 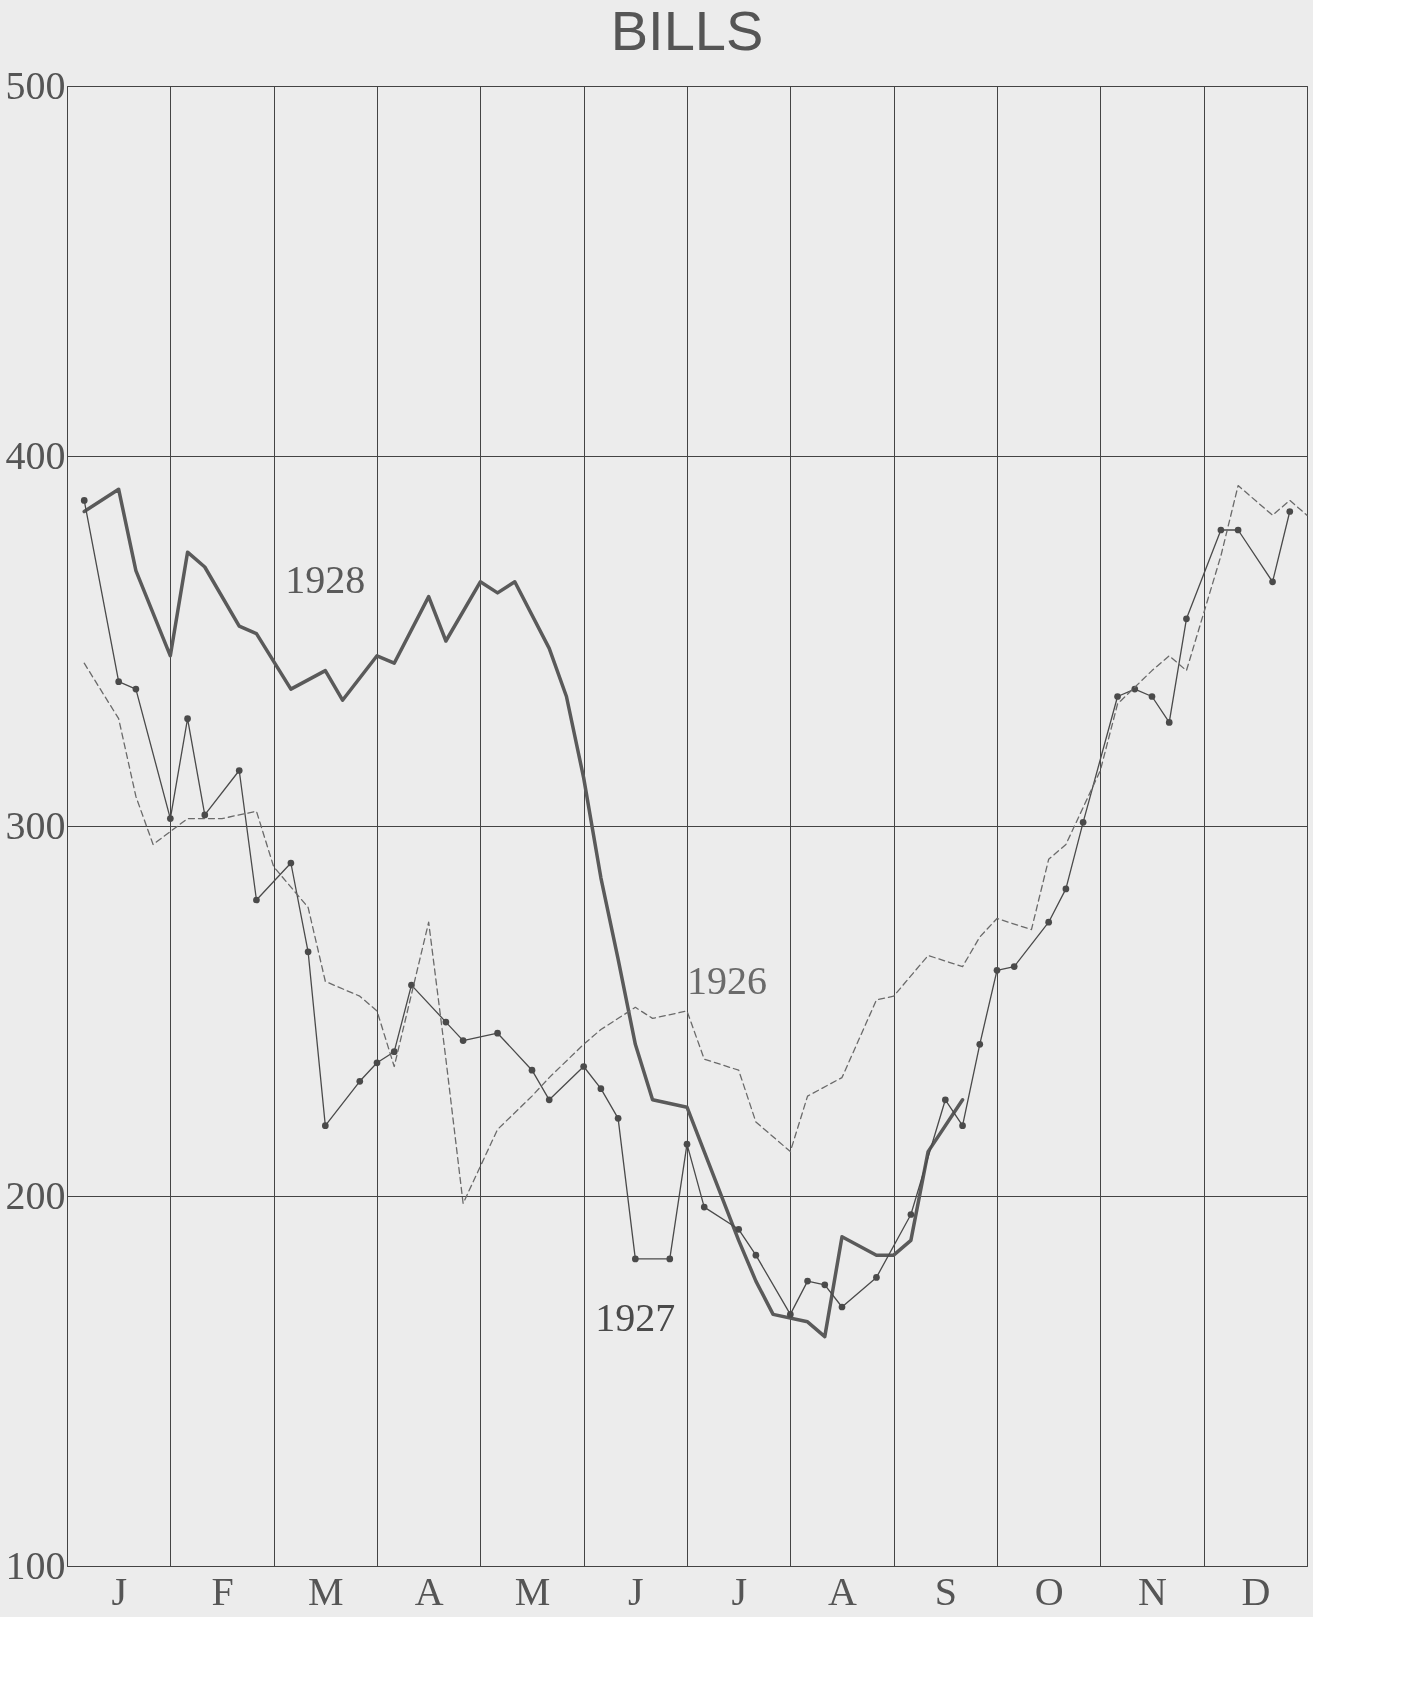 I want to click on x-tick-label: S, so click(x=945, y=1591).